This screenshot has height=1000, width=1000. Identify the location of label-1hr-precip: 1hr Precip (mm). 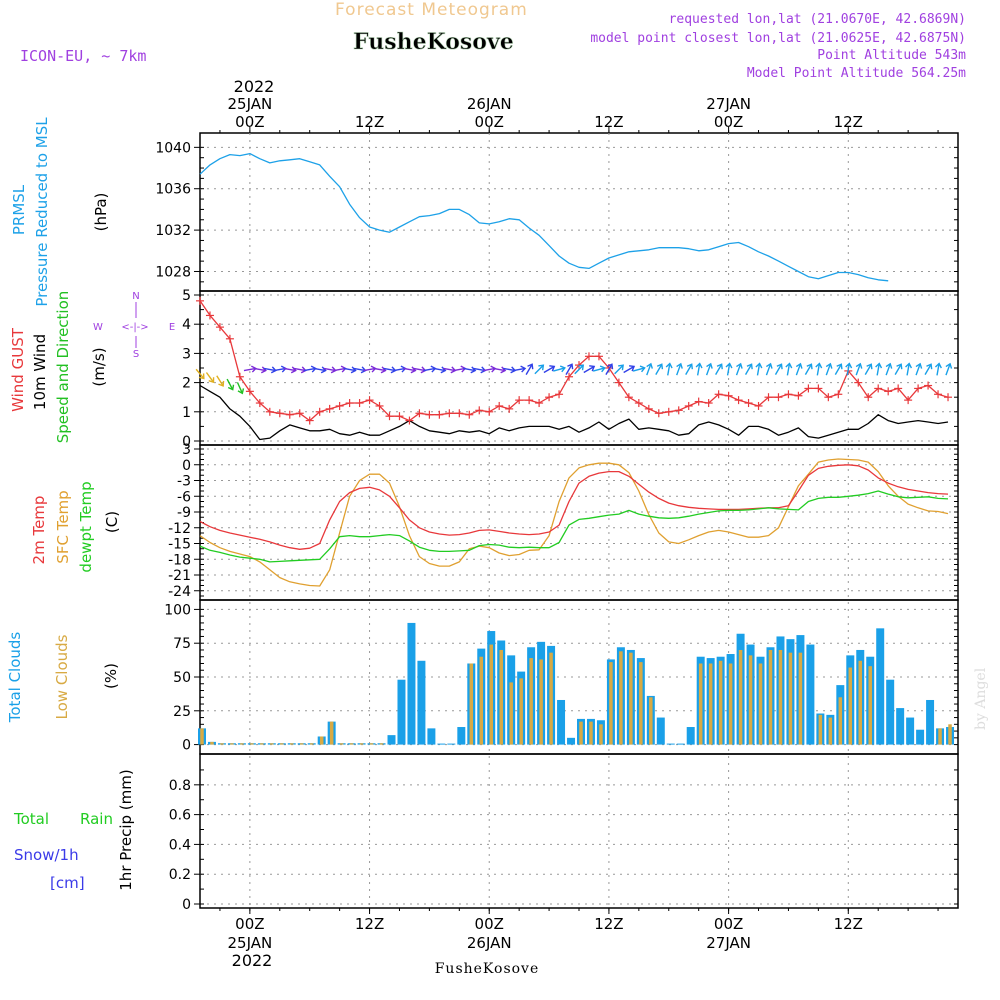
(126, 829).